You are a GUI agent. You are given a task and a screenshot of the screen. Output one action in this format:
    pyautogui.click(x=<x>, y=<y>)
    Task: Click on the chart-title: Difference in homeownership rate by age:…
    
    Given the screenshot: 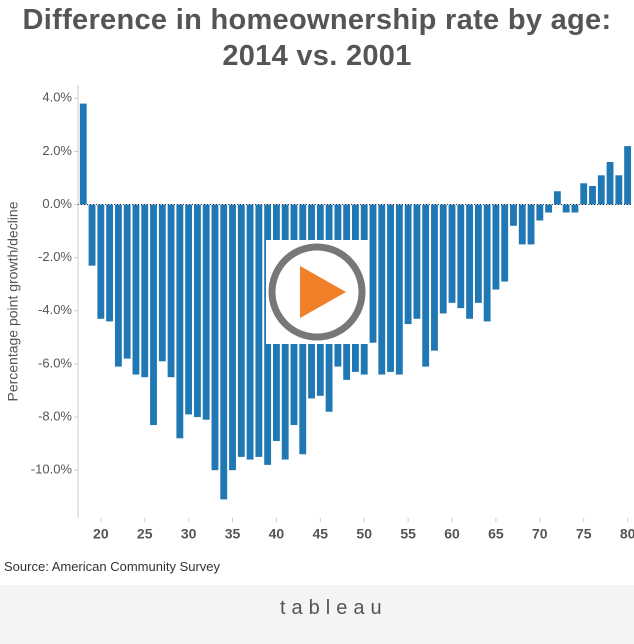 What is the action you would take?
    pyautogui.click(x=317, y=38)
    